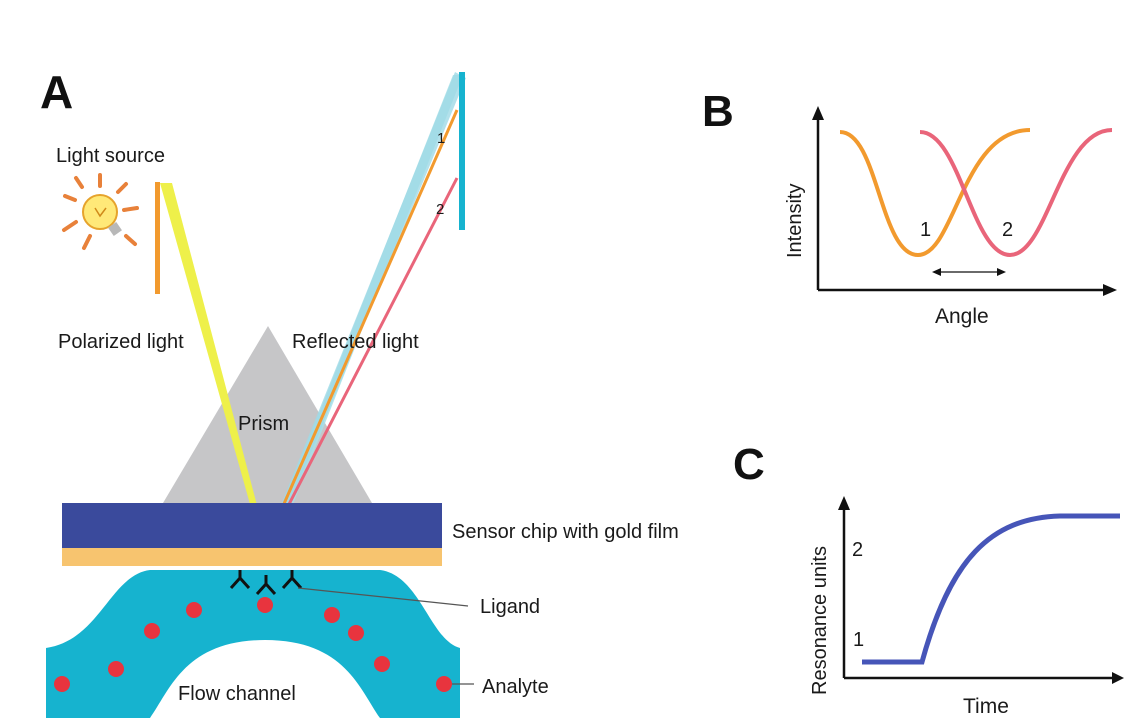 The height and width of the screenshot is (719, 1124). Describe the element at coordinates (991, 589) in the screenshot. I see `resonance-curve` at that location.